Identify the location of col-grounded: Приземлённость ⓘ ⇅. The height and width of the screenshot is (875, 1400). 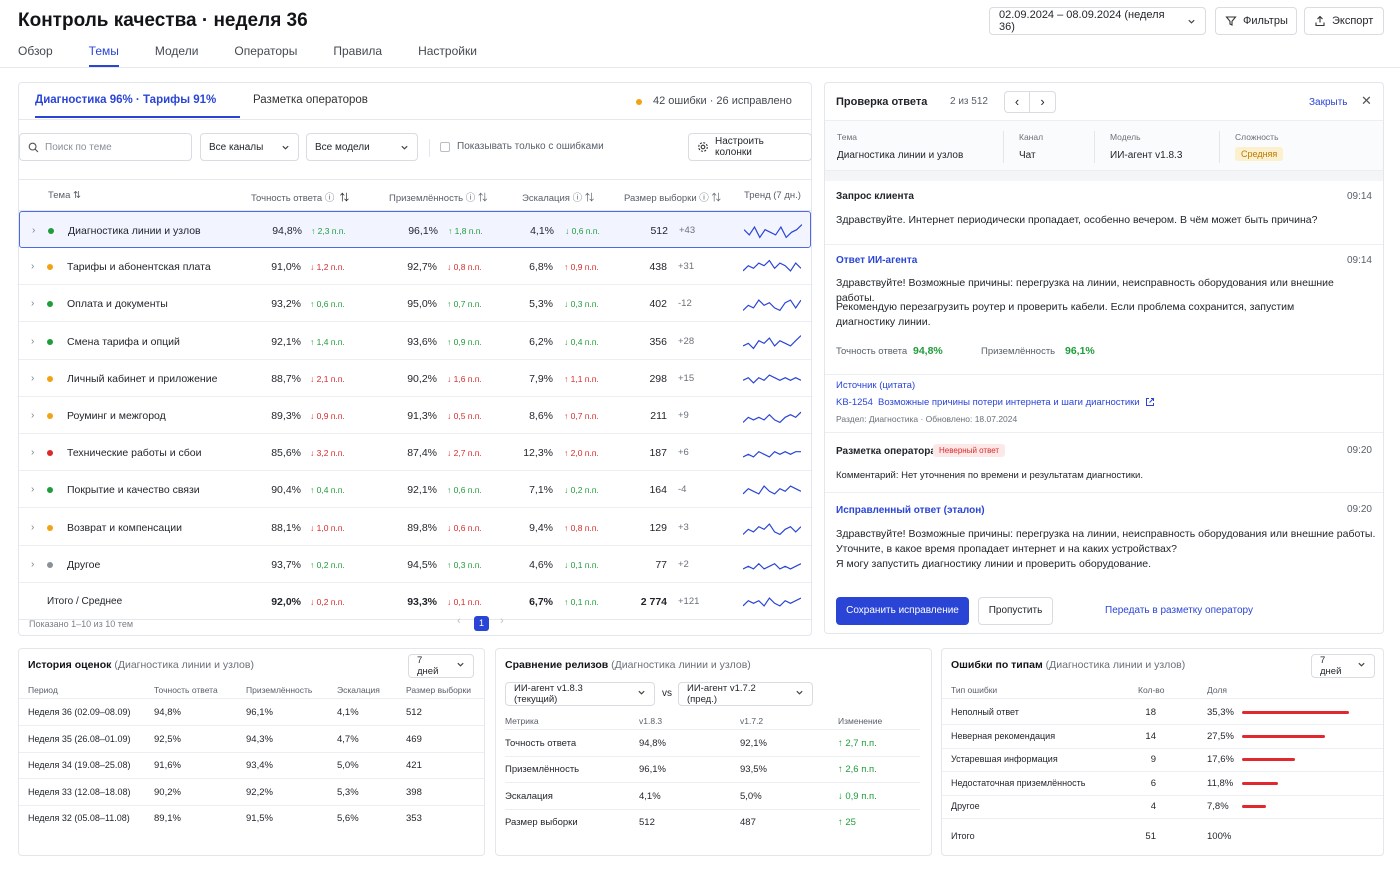
(438, 197).